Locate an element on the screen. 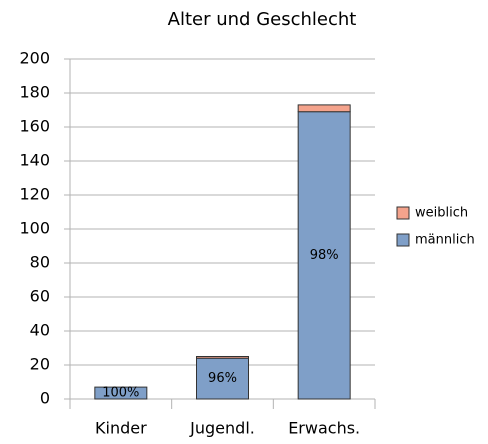 The width and height of the screenshot is (488, 444). x-tick-label: Jugendl. is located at coordinates (222, 428).